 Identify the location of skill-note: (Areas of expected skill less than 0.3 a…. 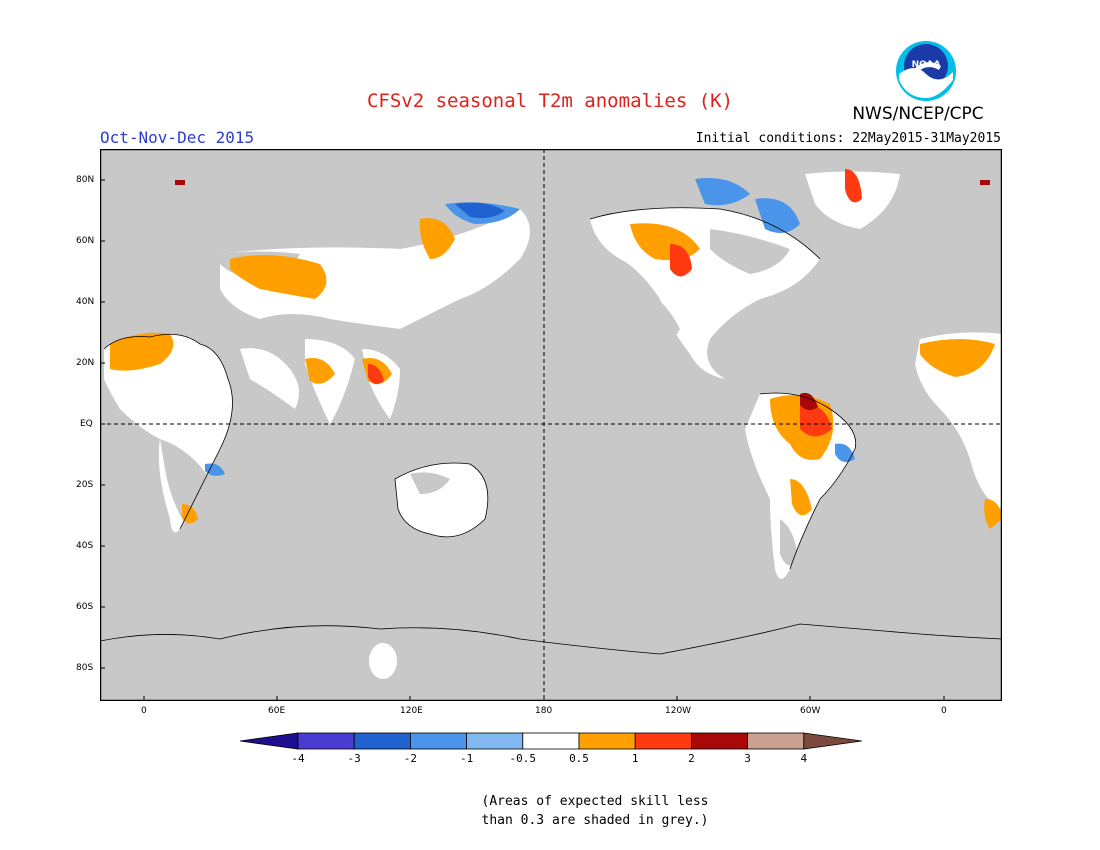
(550, 811).